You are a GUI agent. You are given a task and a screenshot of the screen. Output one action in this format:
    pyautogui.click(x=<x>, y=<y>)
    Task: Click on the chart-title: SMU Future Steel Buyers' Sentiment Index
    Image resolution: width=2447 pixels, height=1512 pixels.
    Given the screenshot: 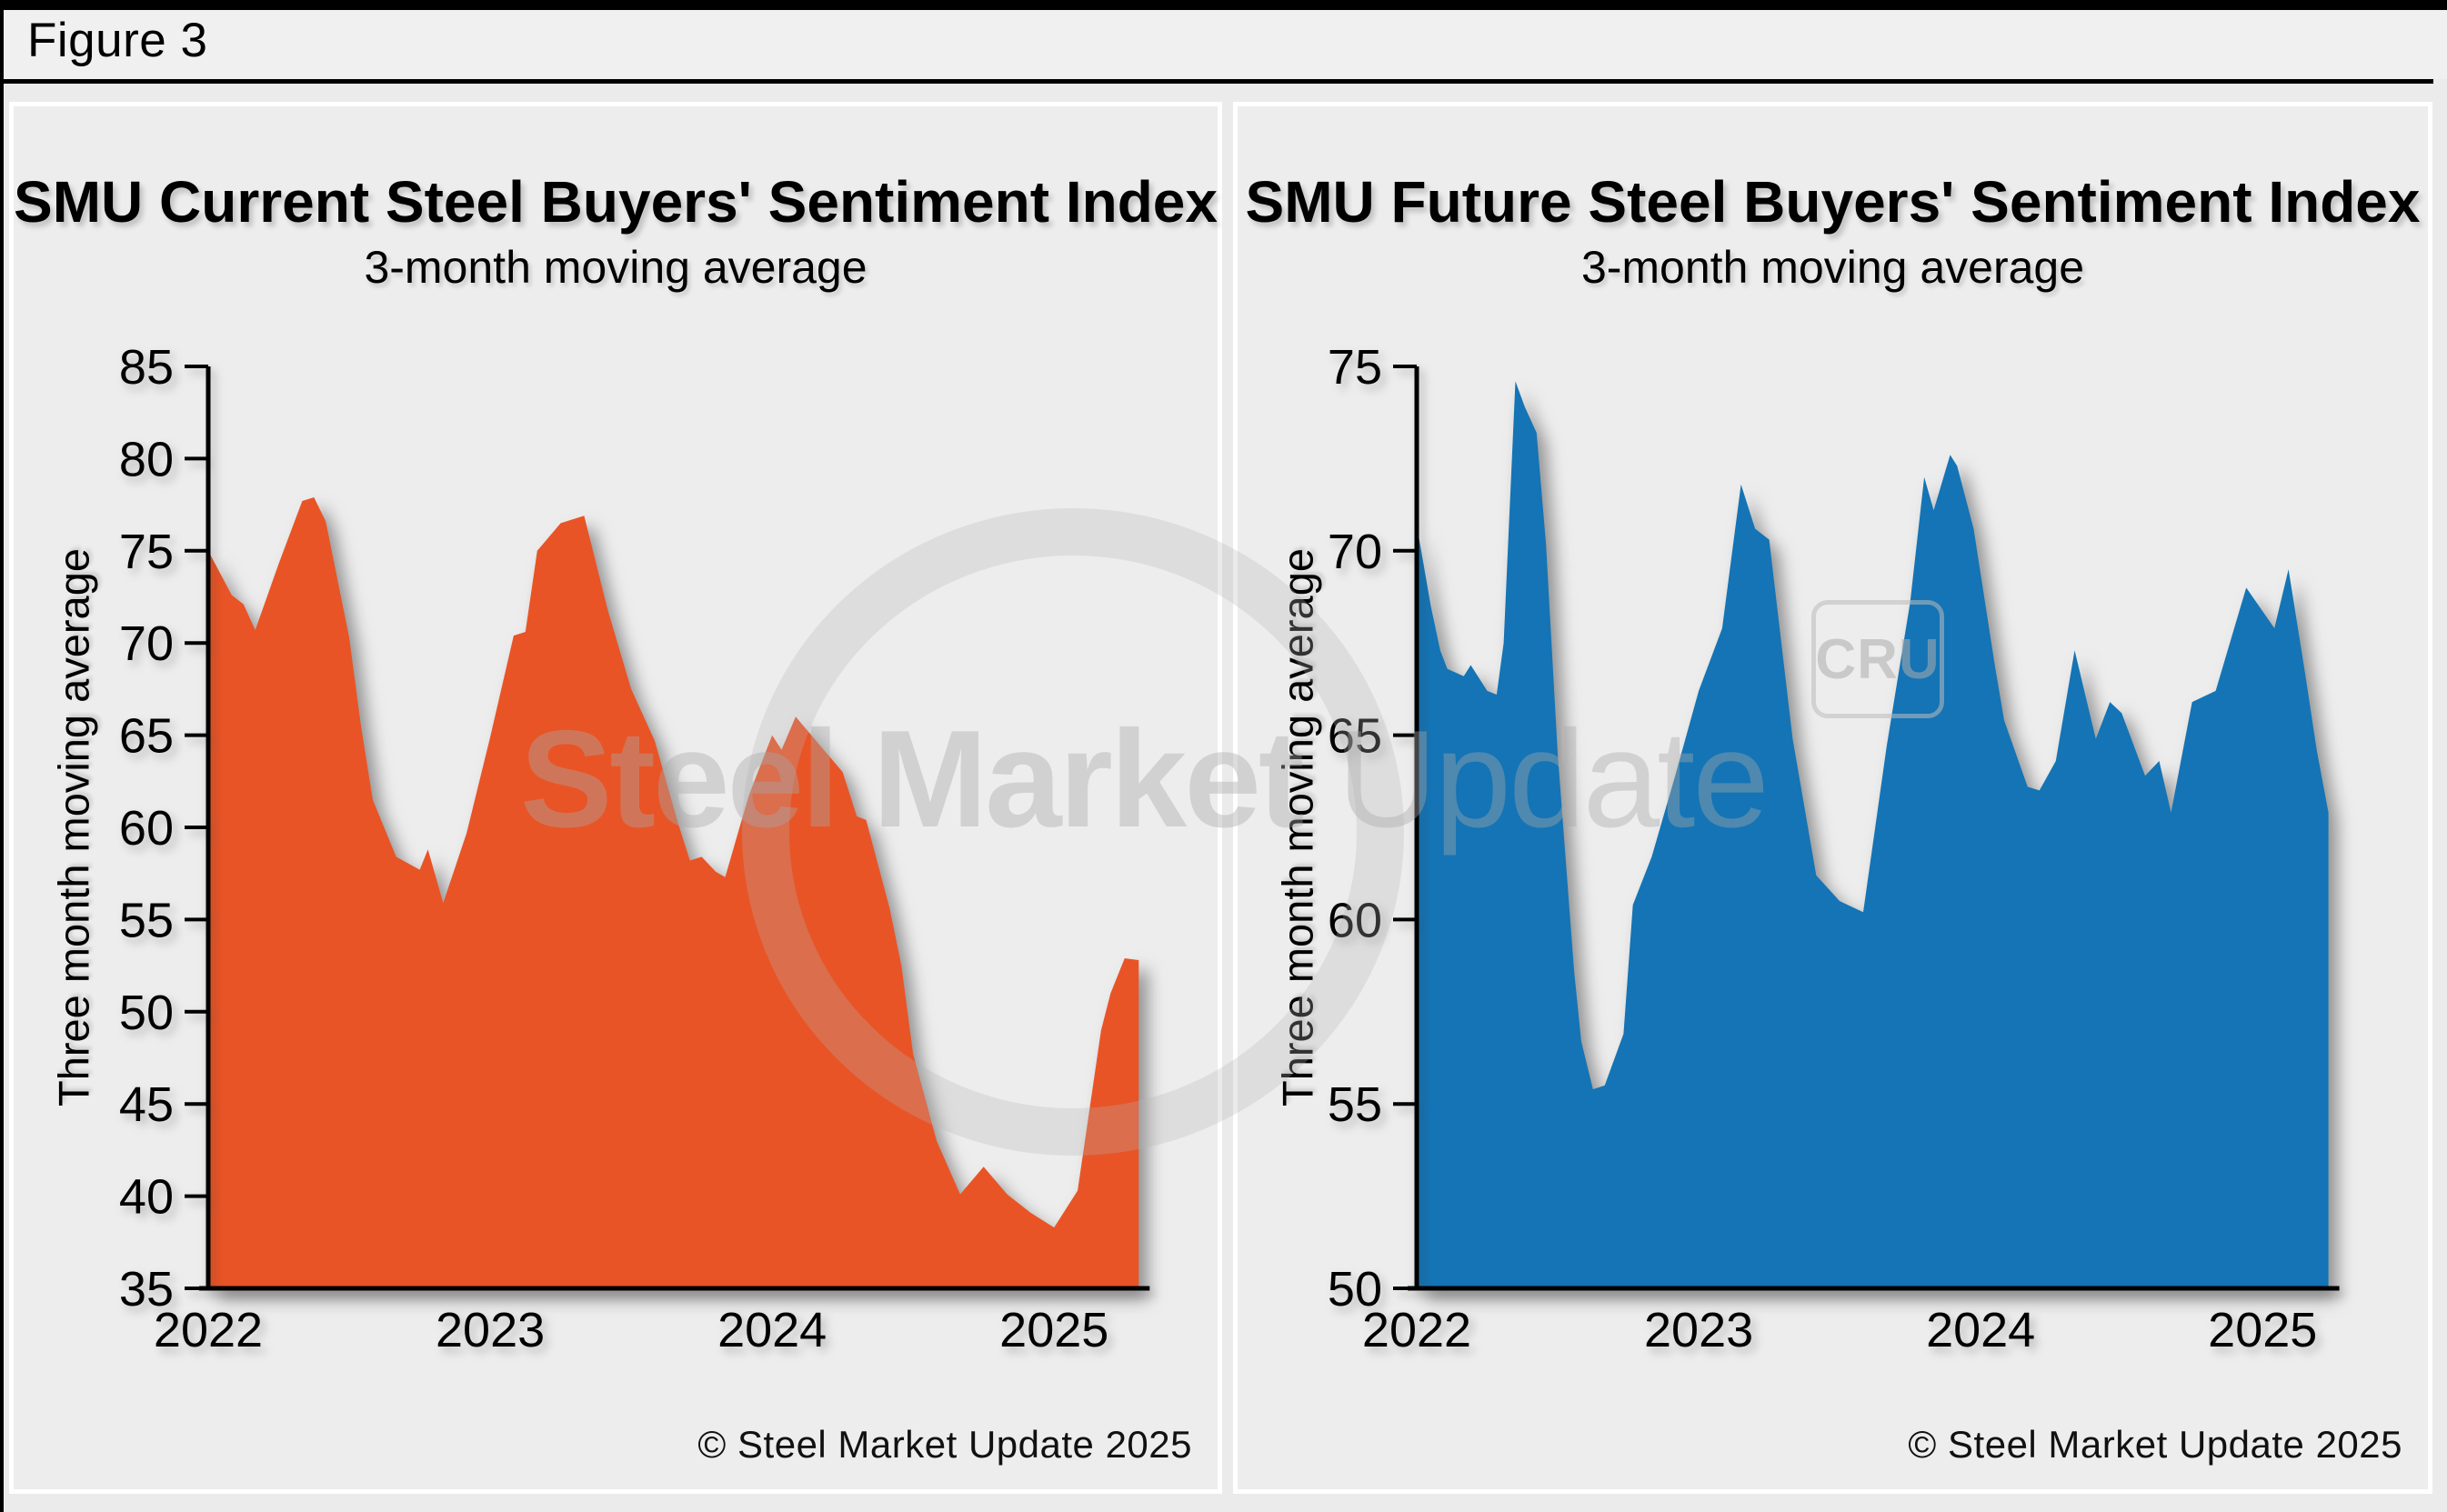 What is the action you would take?
    pyautogui.click(x=1833, y=202)
    